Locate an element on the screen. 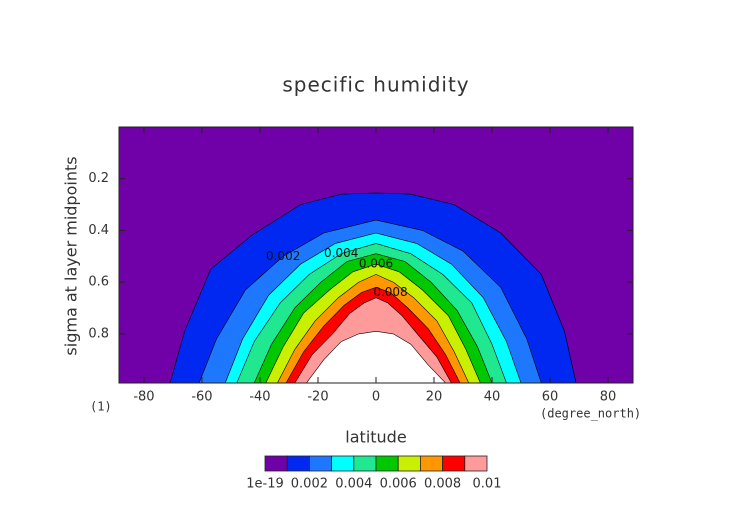  x-tick-label: -40 is located at coordinates (259, 397).